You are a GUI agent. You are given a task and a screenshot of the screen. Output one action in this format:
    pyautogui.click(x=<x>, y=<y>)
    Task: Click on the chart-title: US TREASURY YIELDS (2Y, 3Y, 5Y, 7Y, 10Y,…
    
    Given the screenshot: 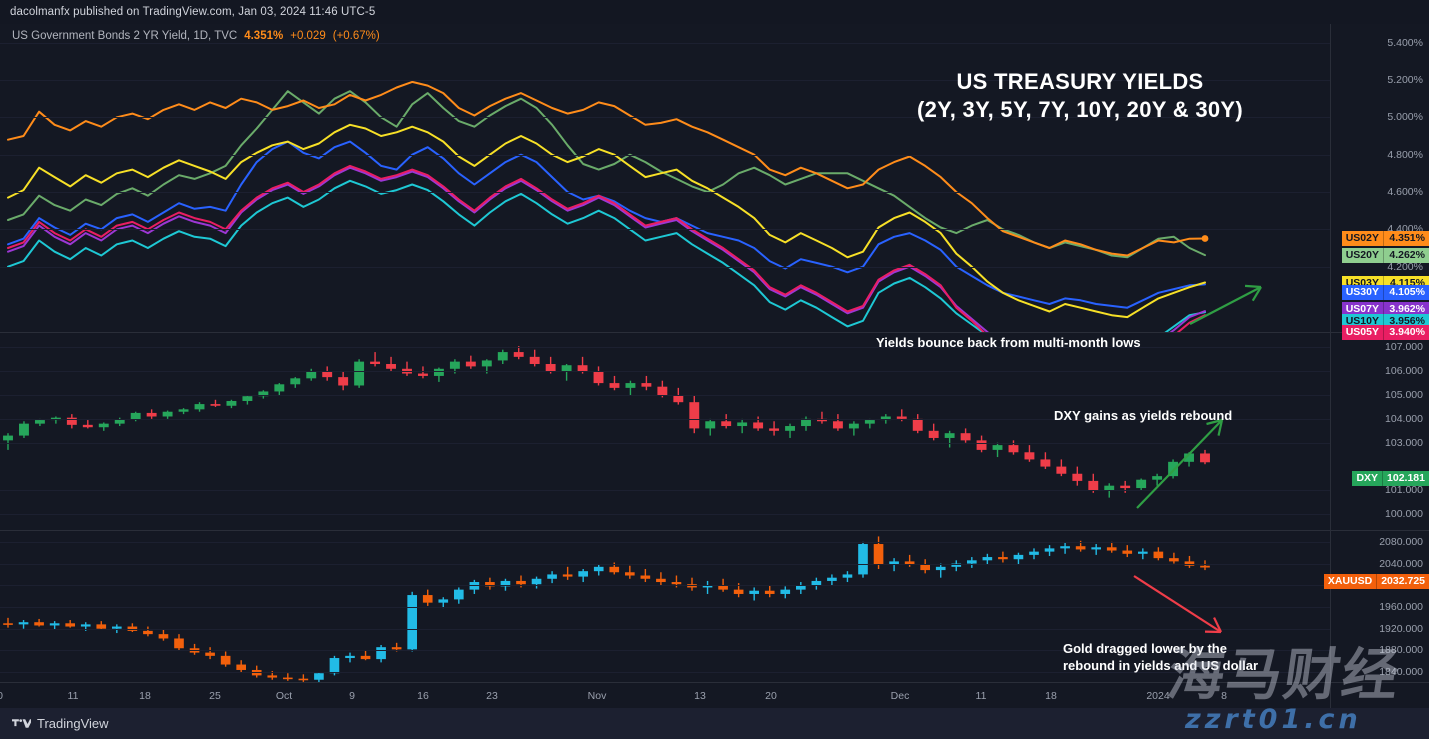 What is the action you would take?
    pyautogui.click(x=1080, y=95)
    